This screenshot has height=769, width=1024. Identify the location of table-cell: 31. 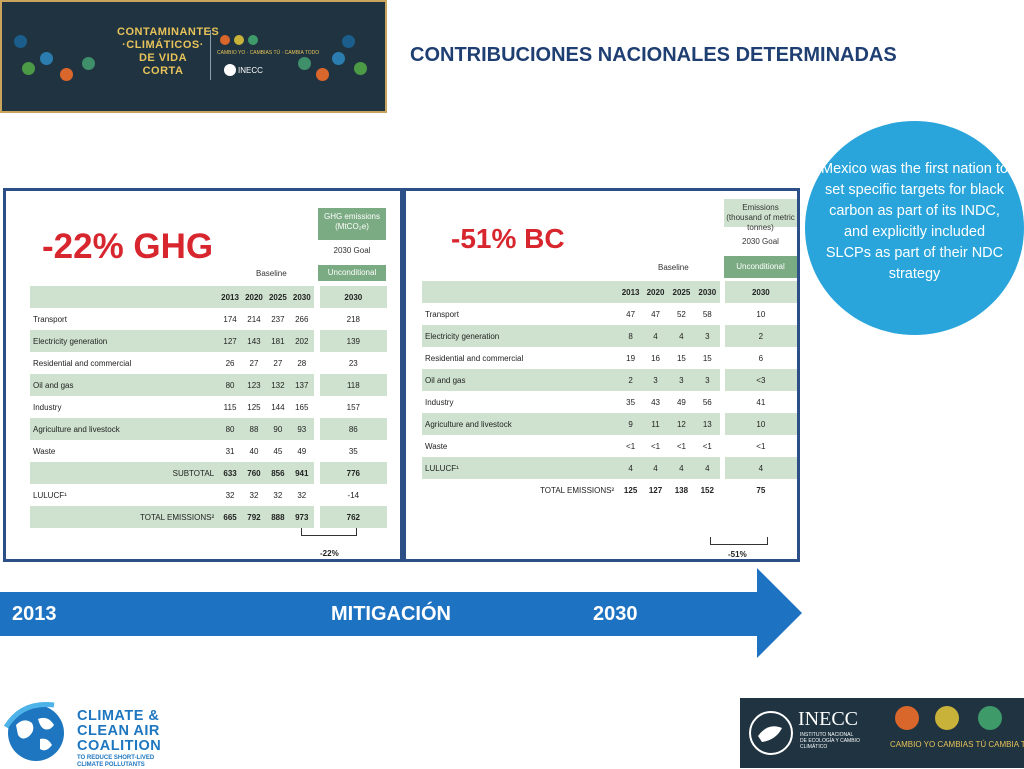
(230, 451).